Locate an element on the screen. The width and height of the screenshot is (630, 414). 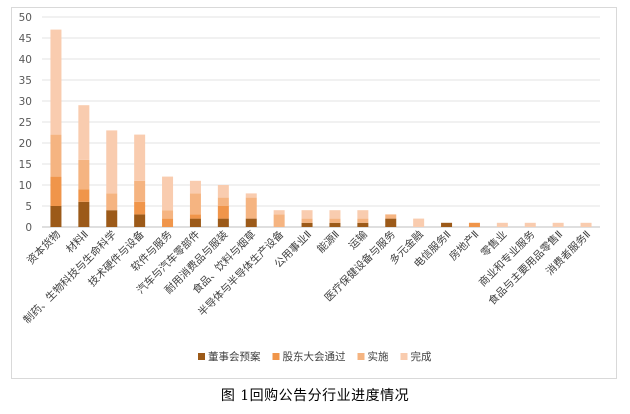
legend-label: 股东大会通过 is located at coordinates (314, 356).